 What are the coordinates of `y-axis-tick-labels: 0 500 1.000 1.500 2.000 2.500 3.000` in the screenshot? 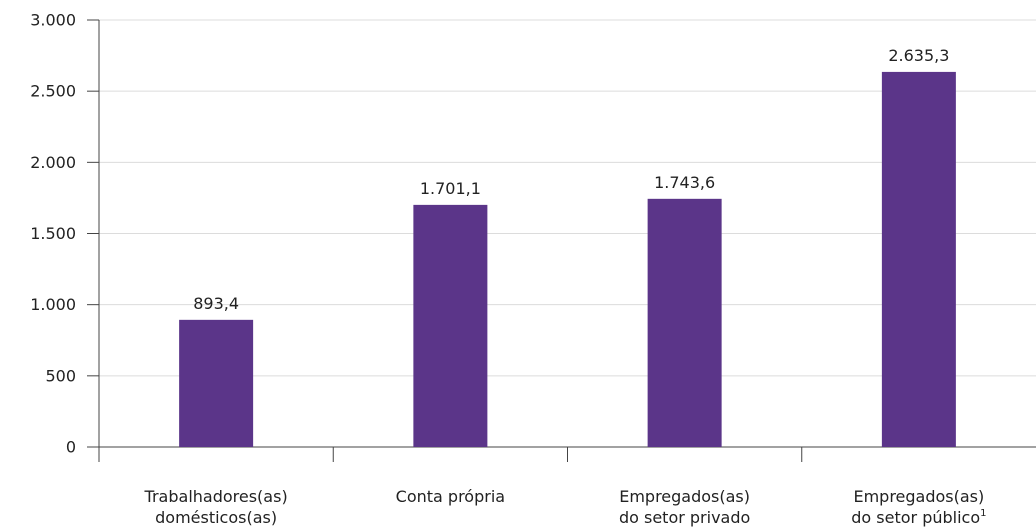 It's located at (53, 234).